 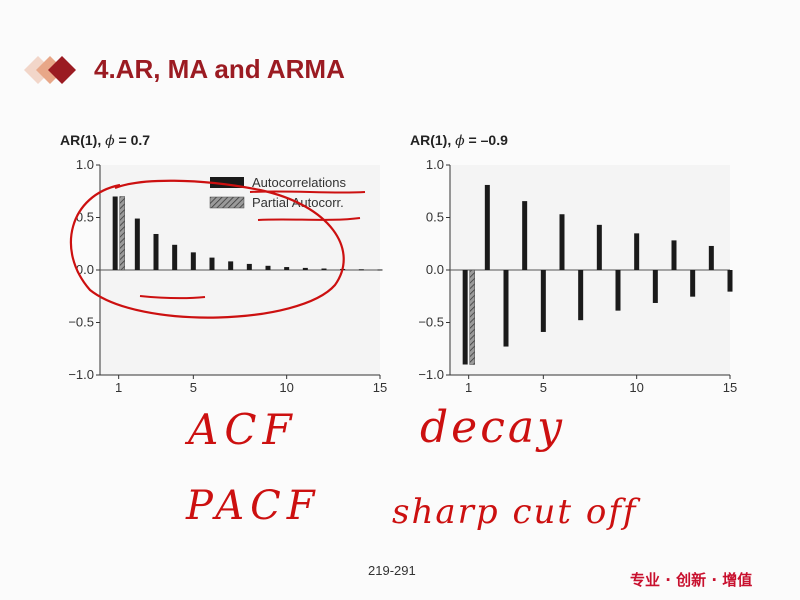 I want to click on page-number: 219-291, so click(x=392, y=570).